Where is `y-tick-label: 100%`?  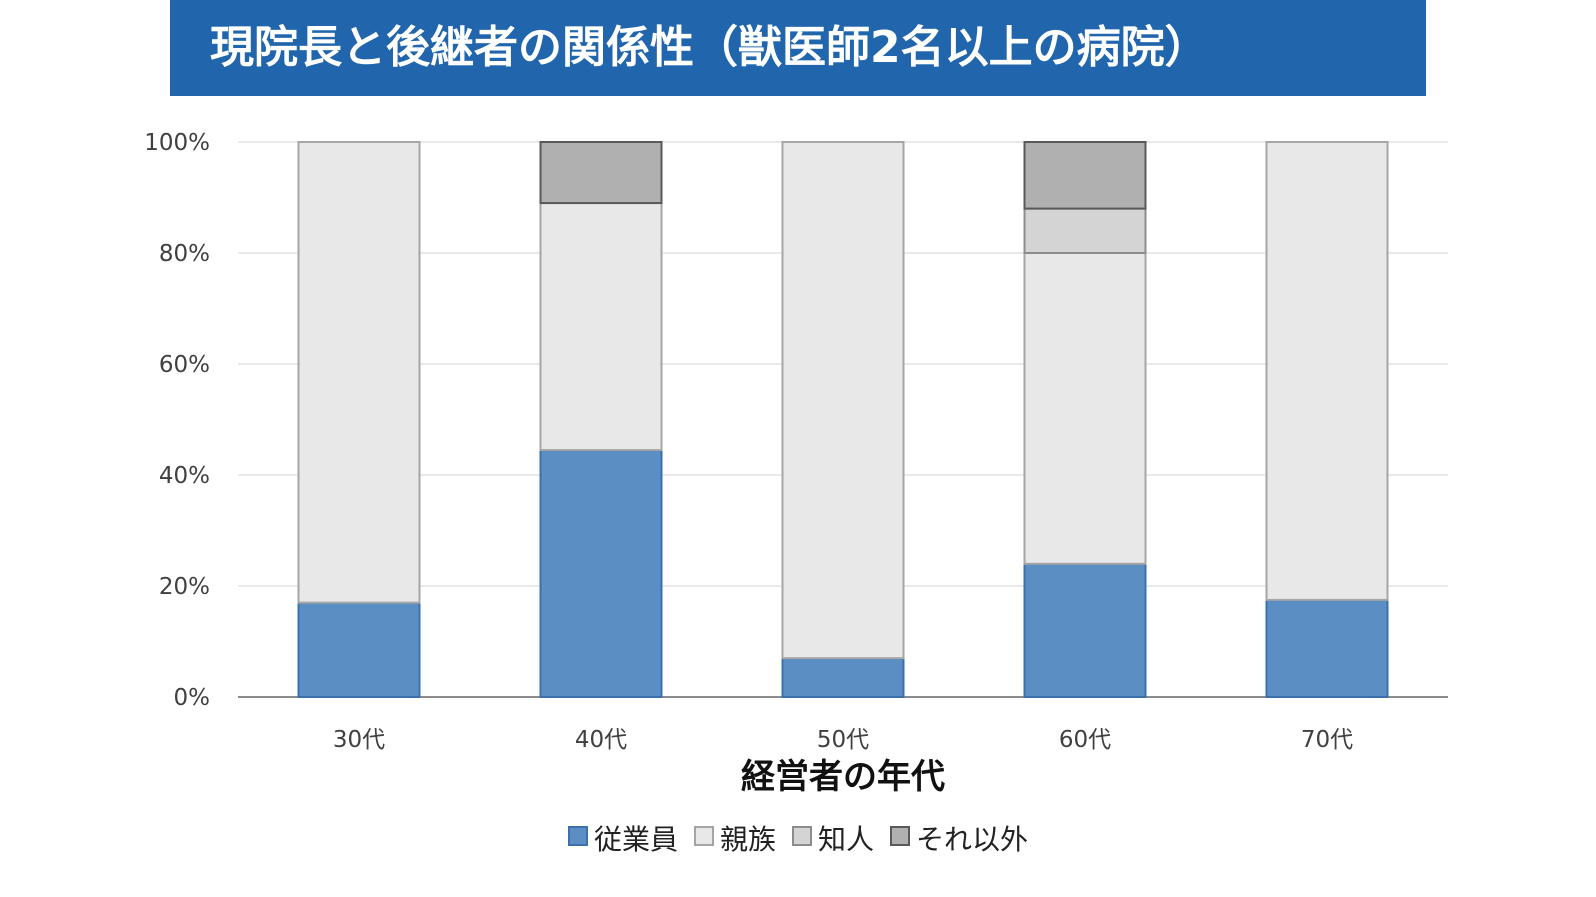 y-tick-label: 100% is located at coordinates (177, 143).